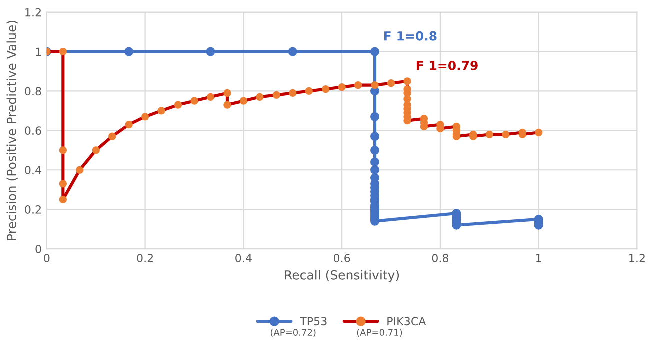 This screenshot has width=661, height=343. What do you see at coordinates (12, 130) in the screenshot?
I see `y-axis-title: Precision (Positive Predictive Value)` at bounding box center [12, 130].